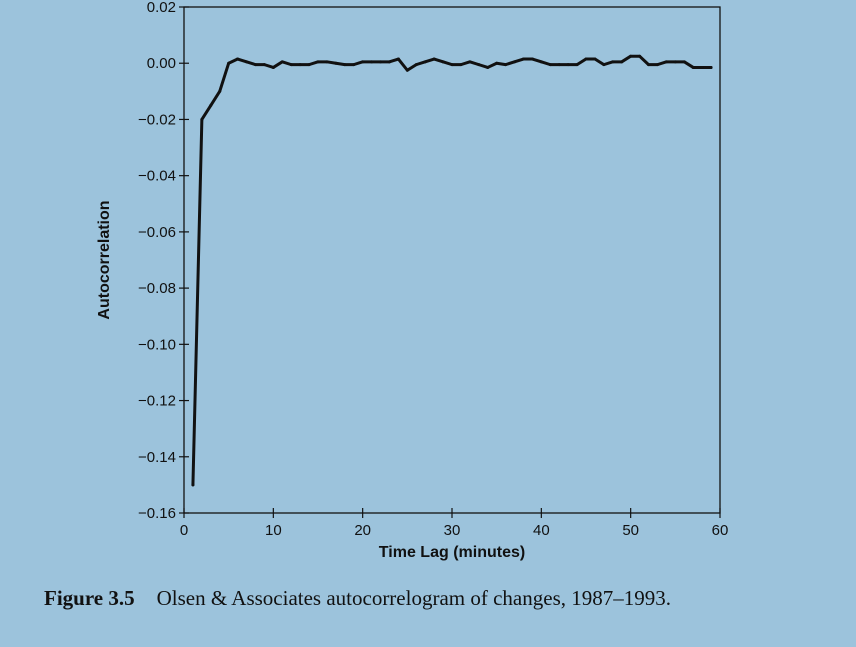  I want to click on y-axis-title: Autocorrelation, so click(104, 259).